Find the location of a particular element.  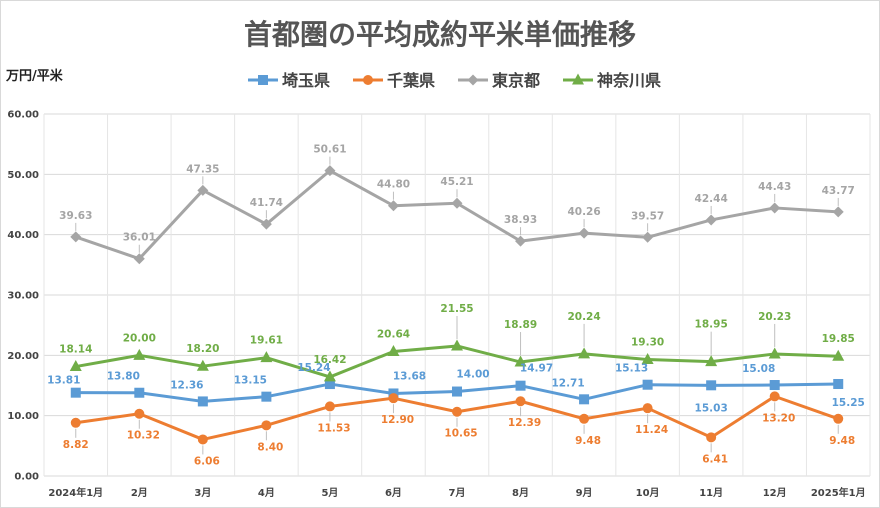

data-label: 41.74 is located at coordinates (266, 203).